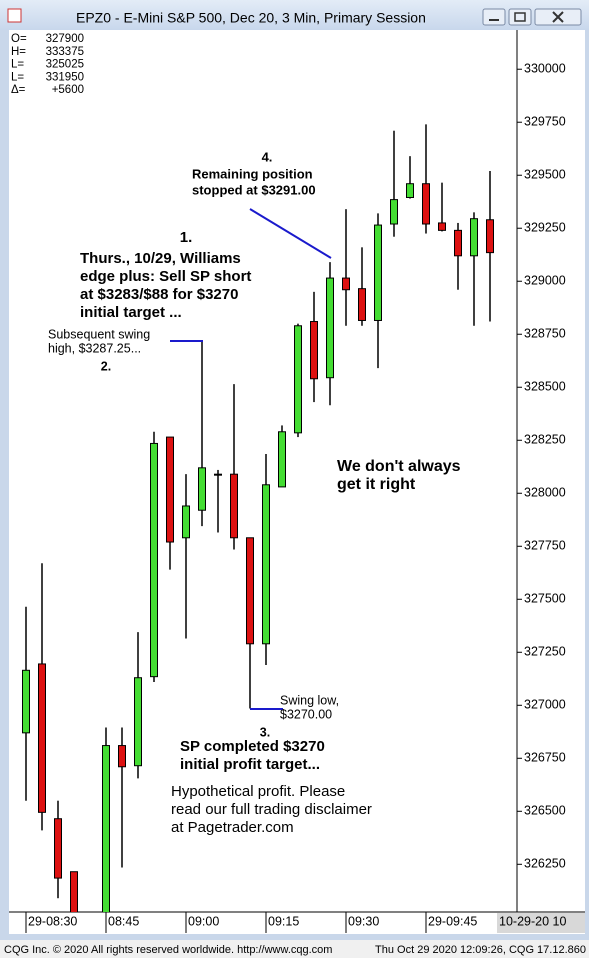 The width and height of the screenshot is (589, 958). What do you see at coordinates (203, 921) in the screenshot?
I see `x-tick-label: 09:00` at bounding box center [203, 921].